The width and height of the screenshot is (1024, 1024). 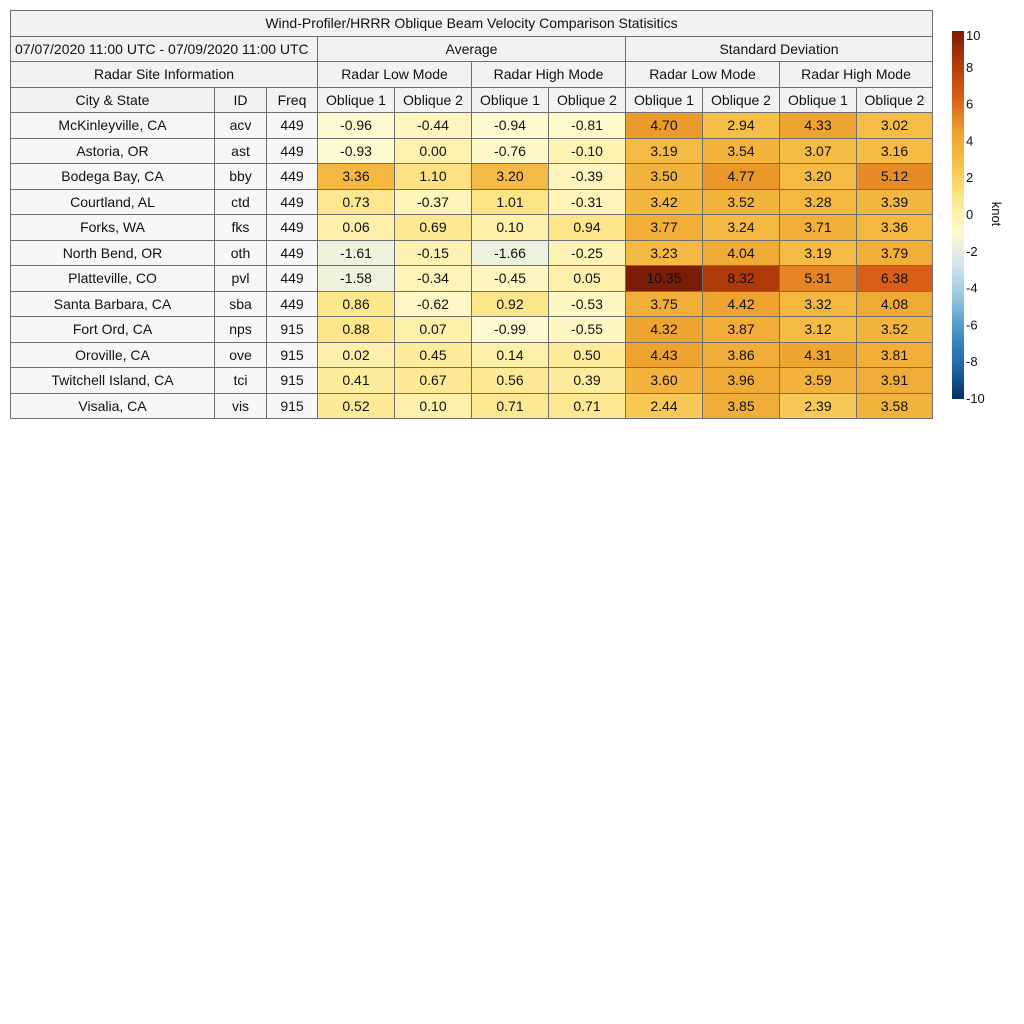 What do you see at coordinates (969, 140) in the screenshot?
I see `colorbar-tick-label: 4` at bounding box center [969, 140].